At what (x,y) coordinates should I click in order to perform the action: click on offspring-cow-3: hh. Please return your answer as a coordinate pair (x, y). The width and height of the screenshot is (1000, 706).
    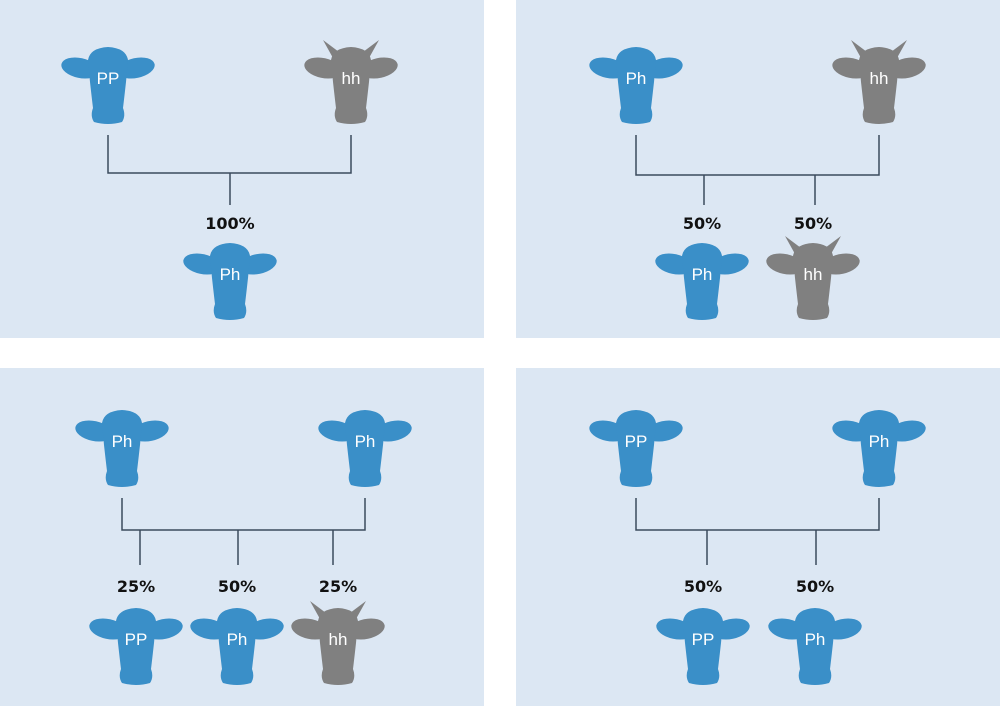
    Looking at the image, I should click on (338, 643).